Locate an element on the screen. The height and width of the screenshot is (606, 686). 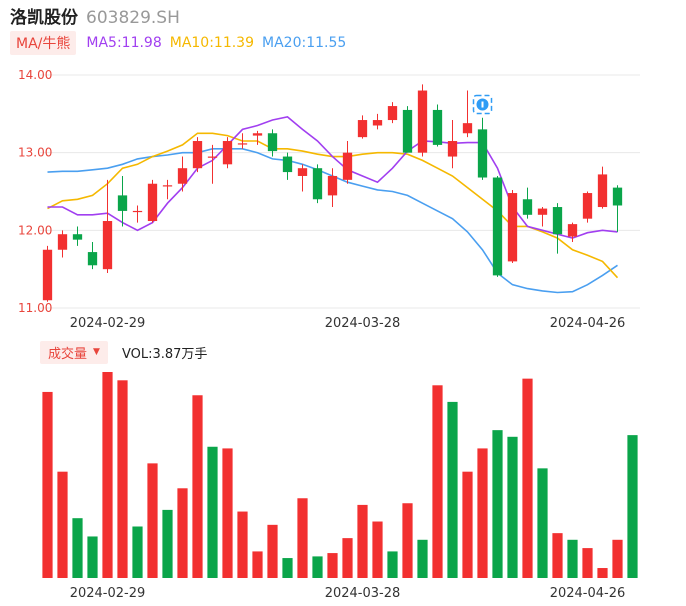
y-tick-label: 14.00 is located at coordinates (35, 75).